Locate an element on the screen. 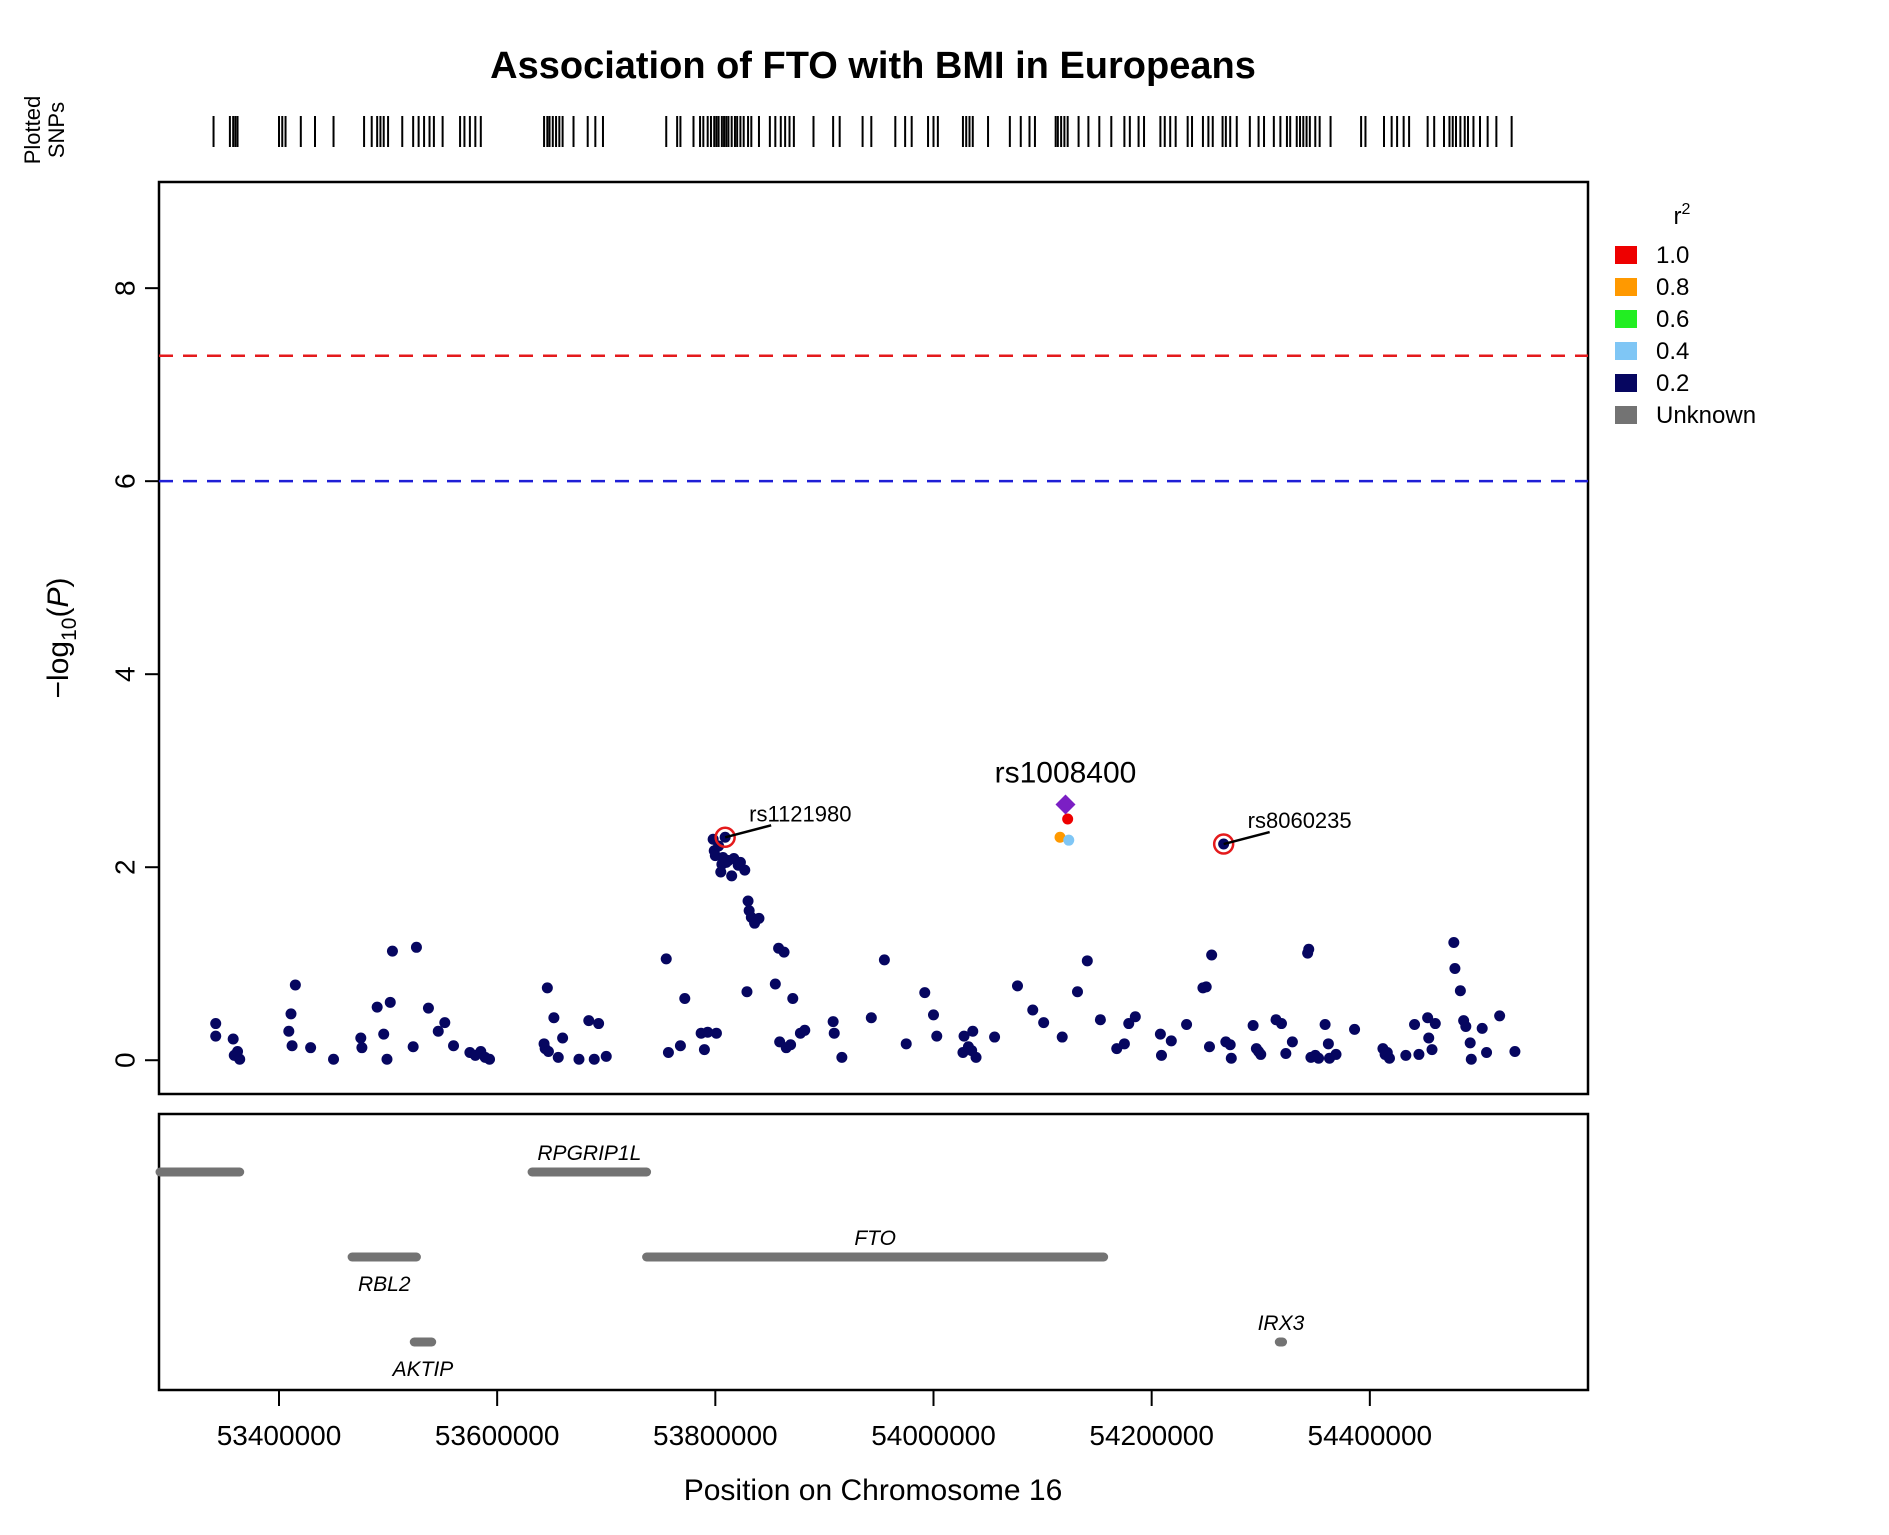 The width and height of the screenshot is (1889, 1535). lead-snp-marker is located at coordinates (1065, 804).